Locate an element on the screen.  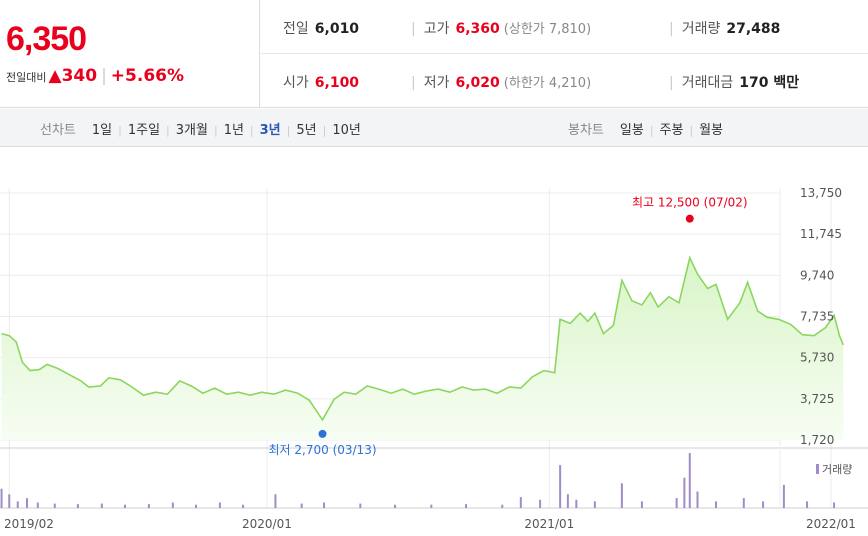
x-tick-label: 2019/02 is located at coordinates (29, 524).